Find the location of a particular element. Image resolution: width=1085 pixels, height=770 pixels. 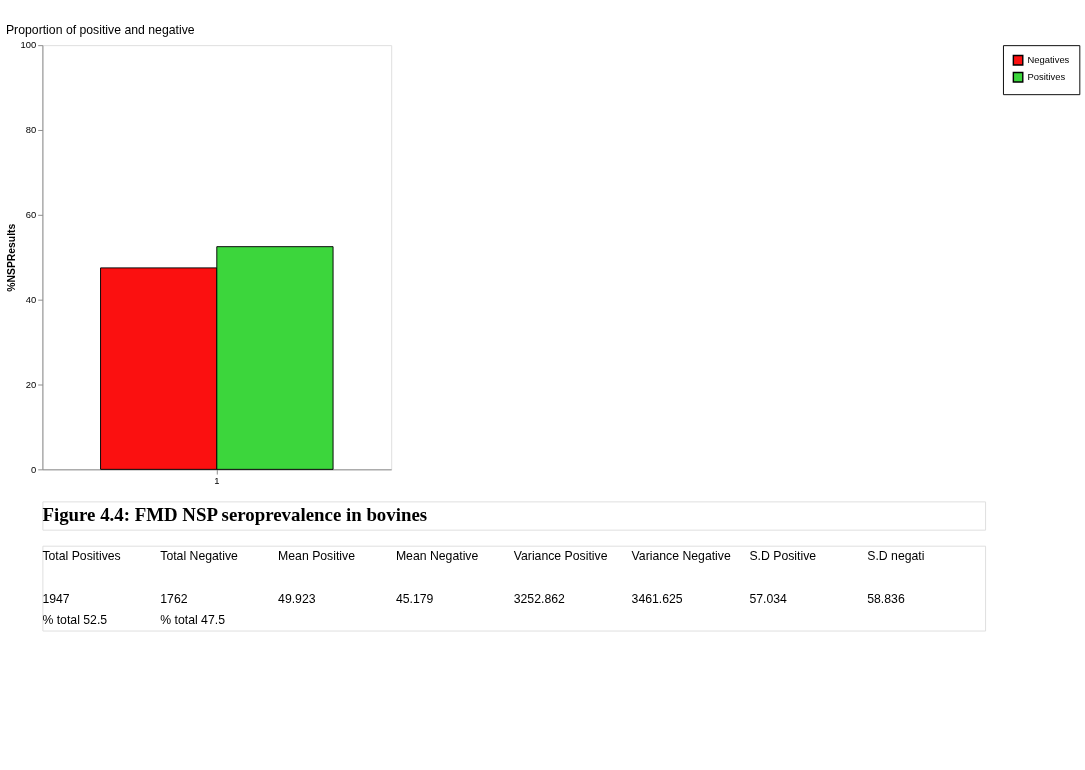

text: S.D negati is located at coordinates (896, 556).